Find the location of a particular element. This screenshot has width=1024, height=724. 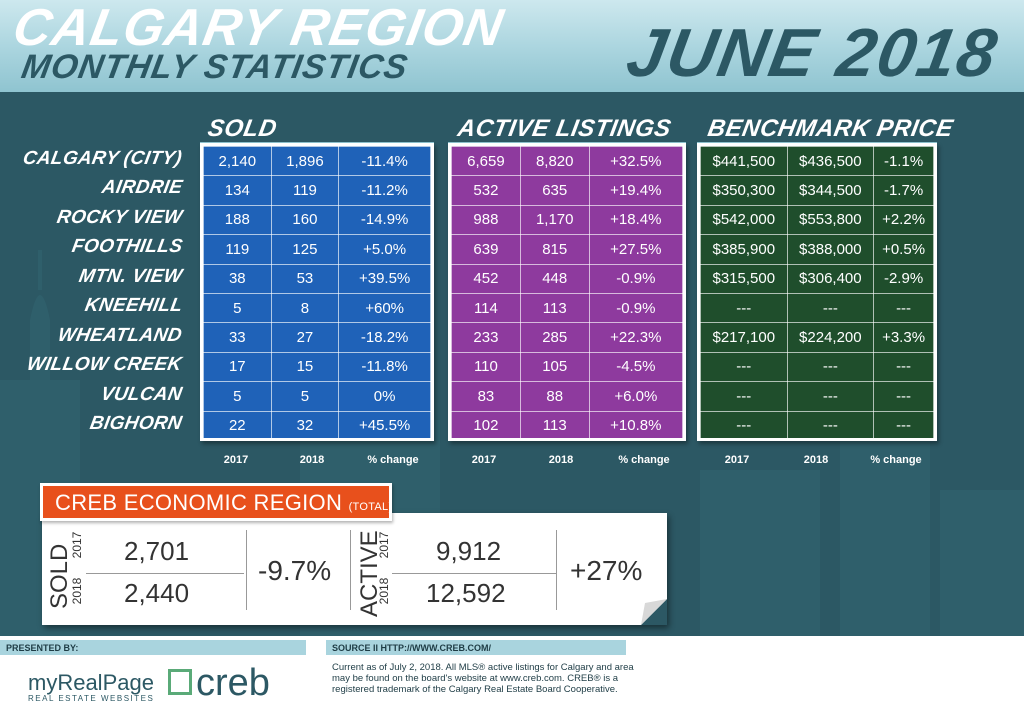

table-cell: $315,500 is located at coordinates (744, 278).